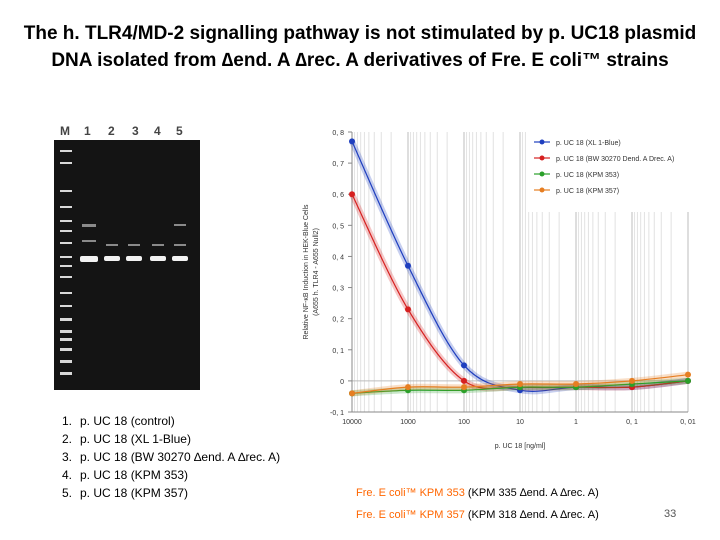  I want to click on y-tick-label: 0, so click(342, 382).